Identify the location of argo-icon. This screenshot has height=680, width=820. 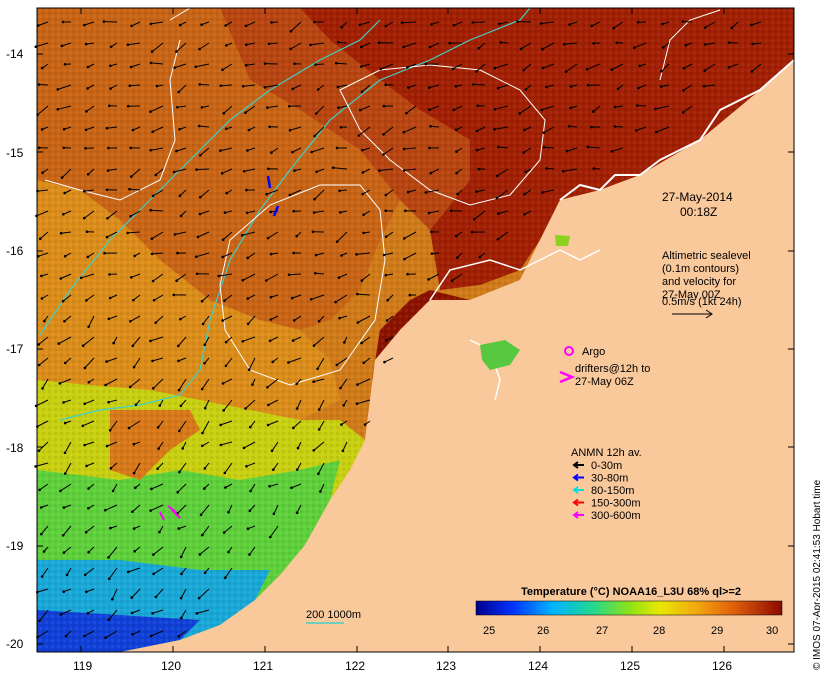
(569, 351).